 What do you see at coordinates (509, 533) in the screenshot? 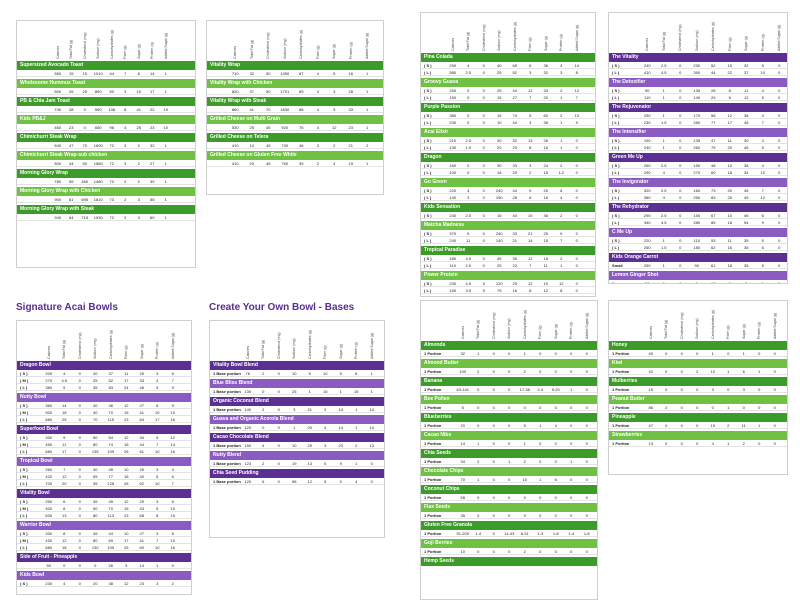
I see `cell-value: 14-43` at bounding box center [509, 533].